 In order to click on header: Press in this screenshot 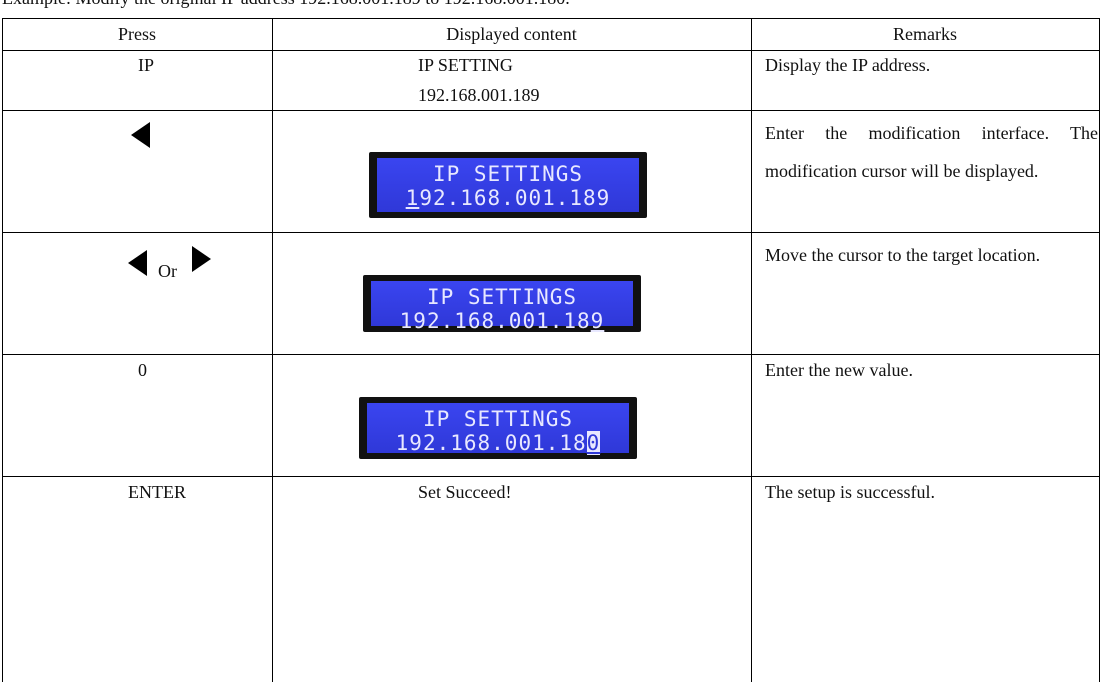, I will do `click(136, 34)`.